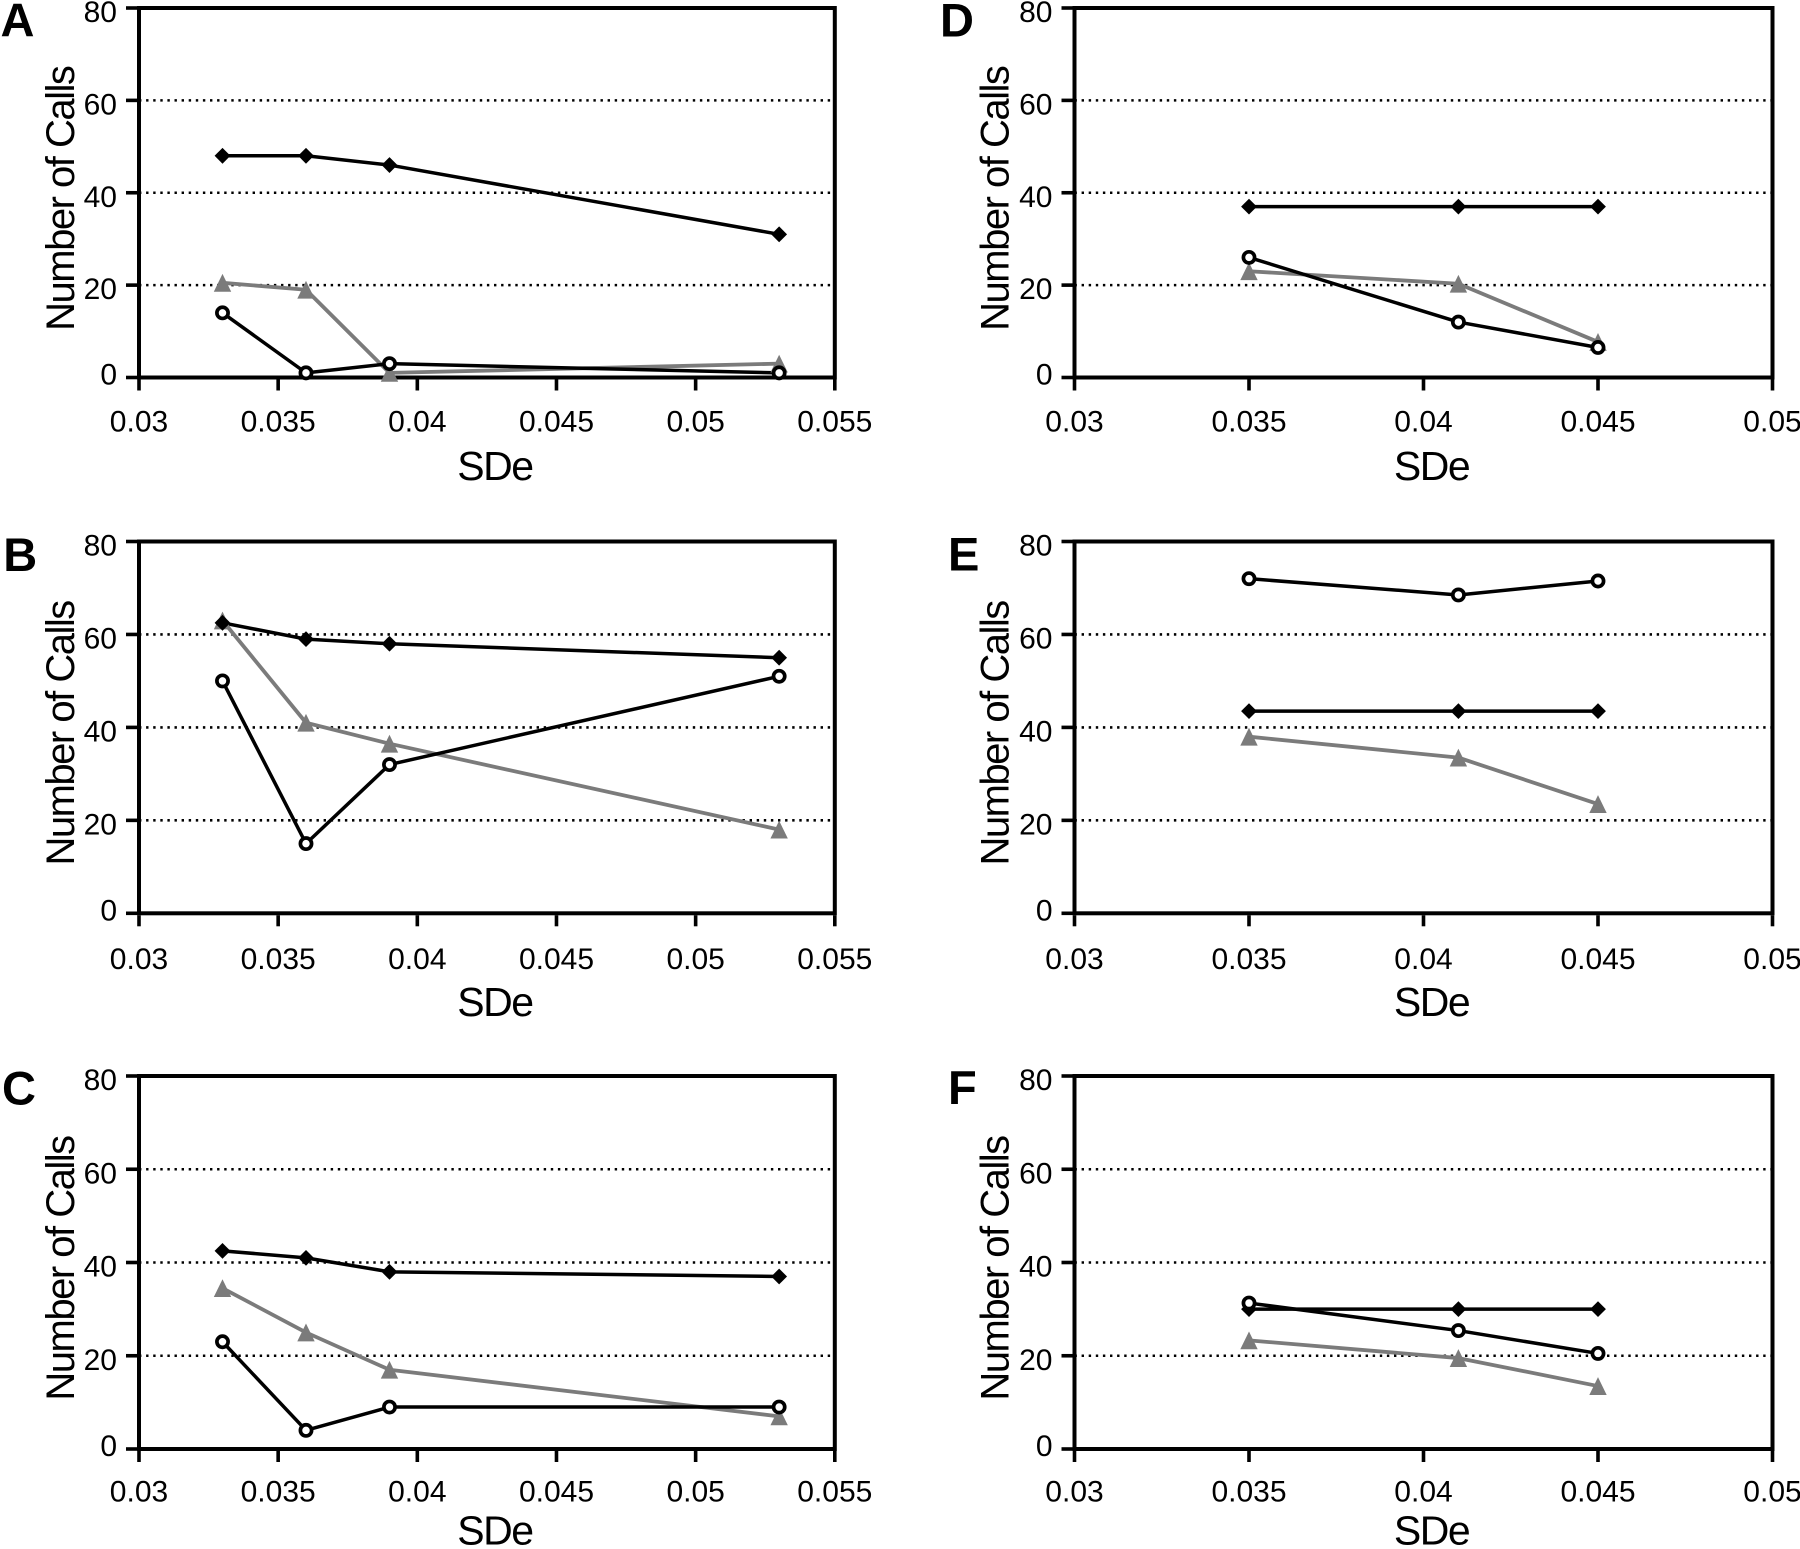 The width and height of the screenshot is (1800, 1549). Describe the element at coordinates (962, 1087) in the screenshot. I see `svg-text: F` at that location.